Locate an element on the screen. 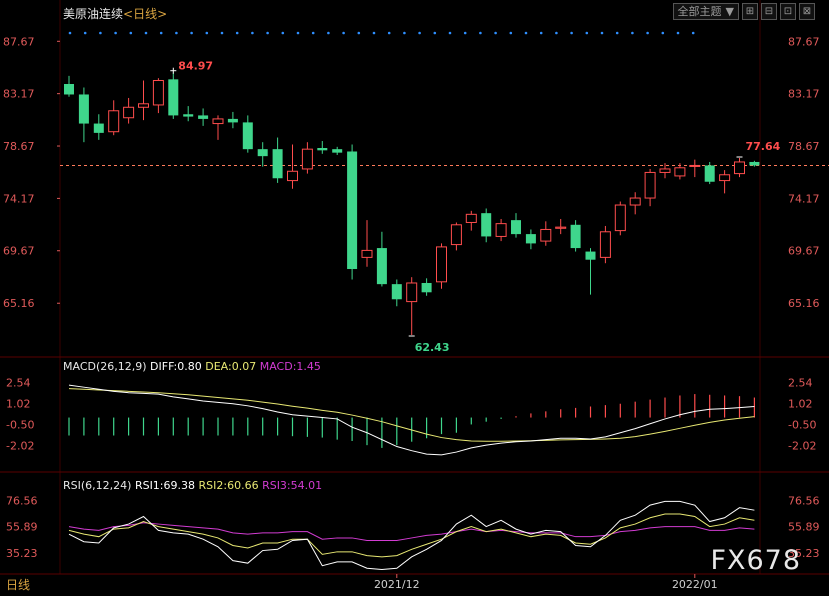 This screenshot has height=596, width=829. x-tick-label: 2022/01 is located at coordinates (695, 584).